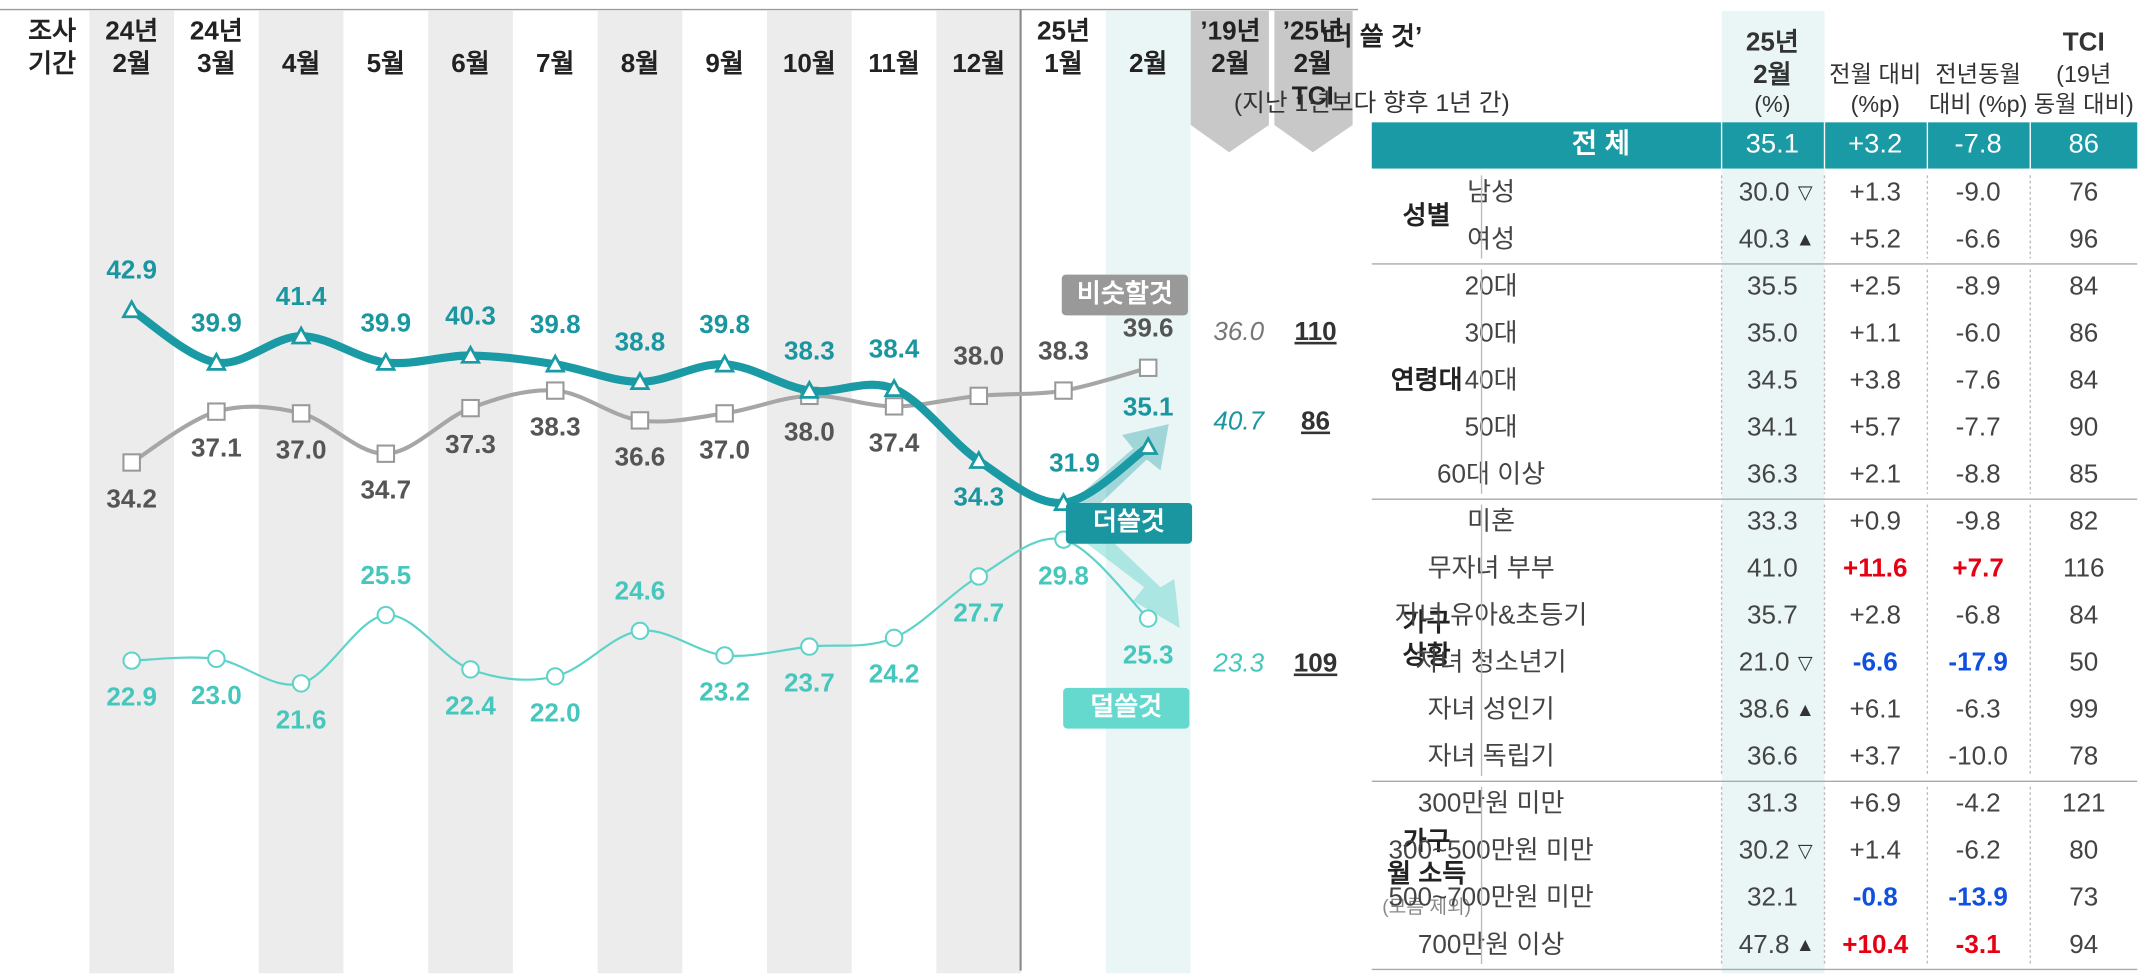  What do you see at coordinates (1238, 332) in the screenshot?
I see `prev-year-value: 36.0` at bounding box center [1238, 332].